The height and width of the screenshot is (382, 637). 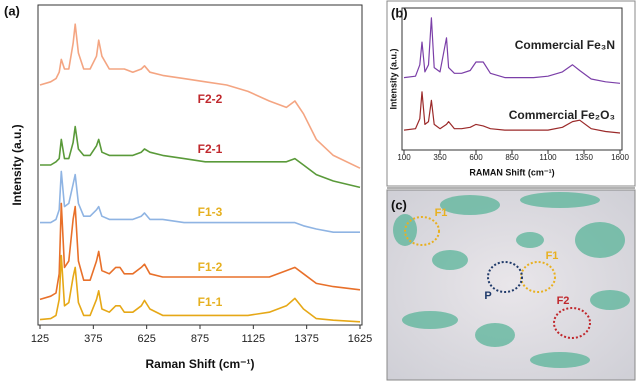 What do you see at coordinates (210, 267) in the screenshot?
I see `series-label: F1-2` at bounding box center [210, 267].